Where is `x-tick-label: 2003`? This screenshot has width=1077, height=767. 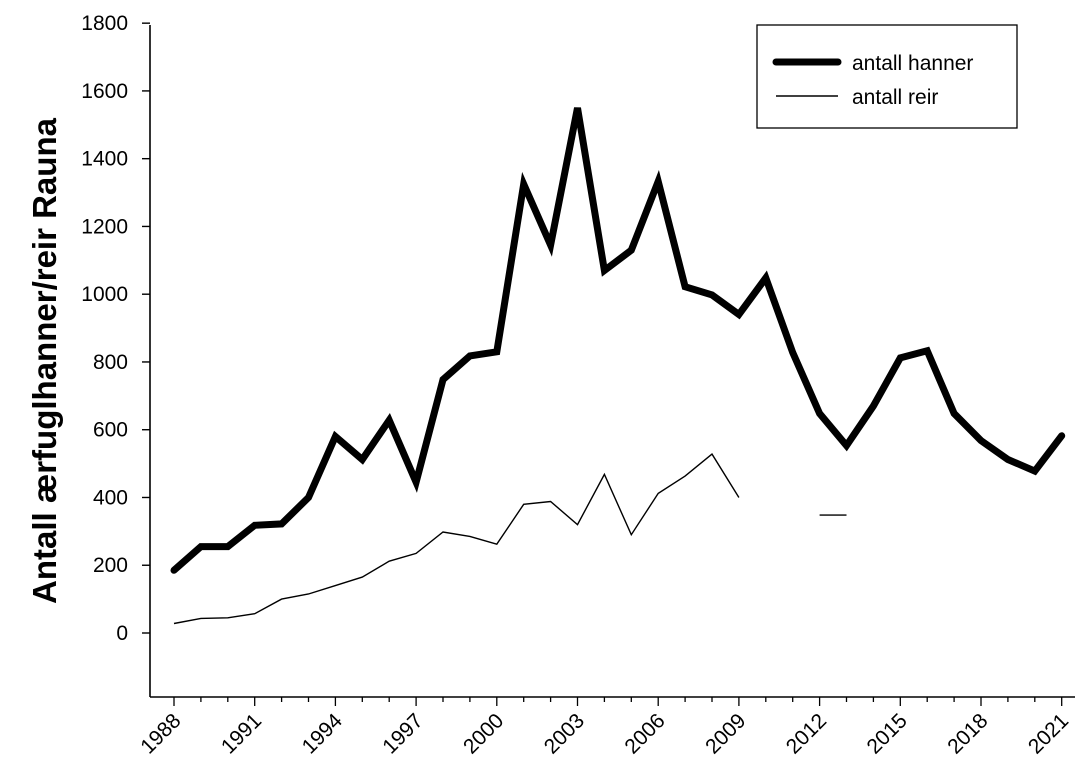 x-tick-label: 2003 is located at coordinates (564, 733).